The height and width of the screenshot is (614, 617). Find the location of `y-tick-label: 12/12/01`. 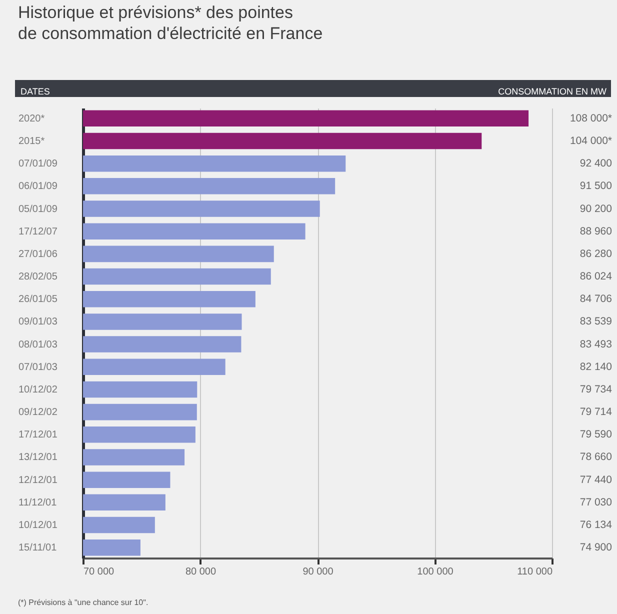

y-tick-label: 12/12/01 is located at coordinates (38, 480).